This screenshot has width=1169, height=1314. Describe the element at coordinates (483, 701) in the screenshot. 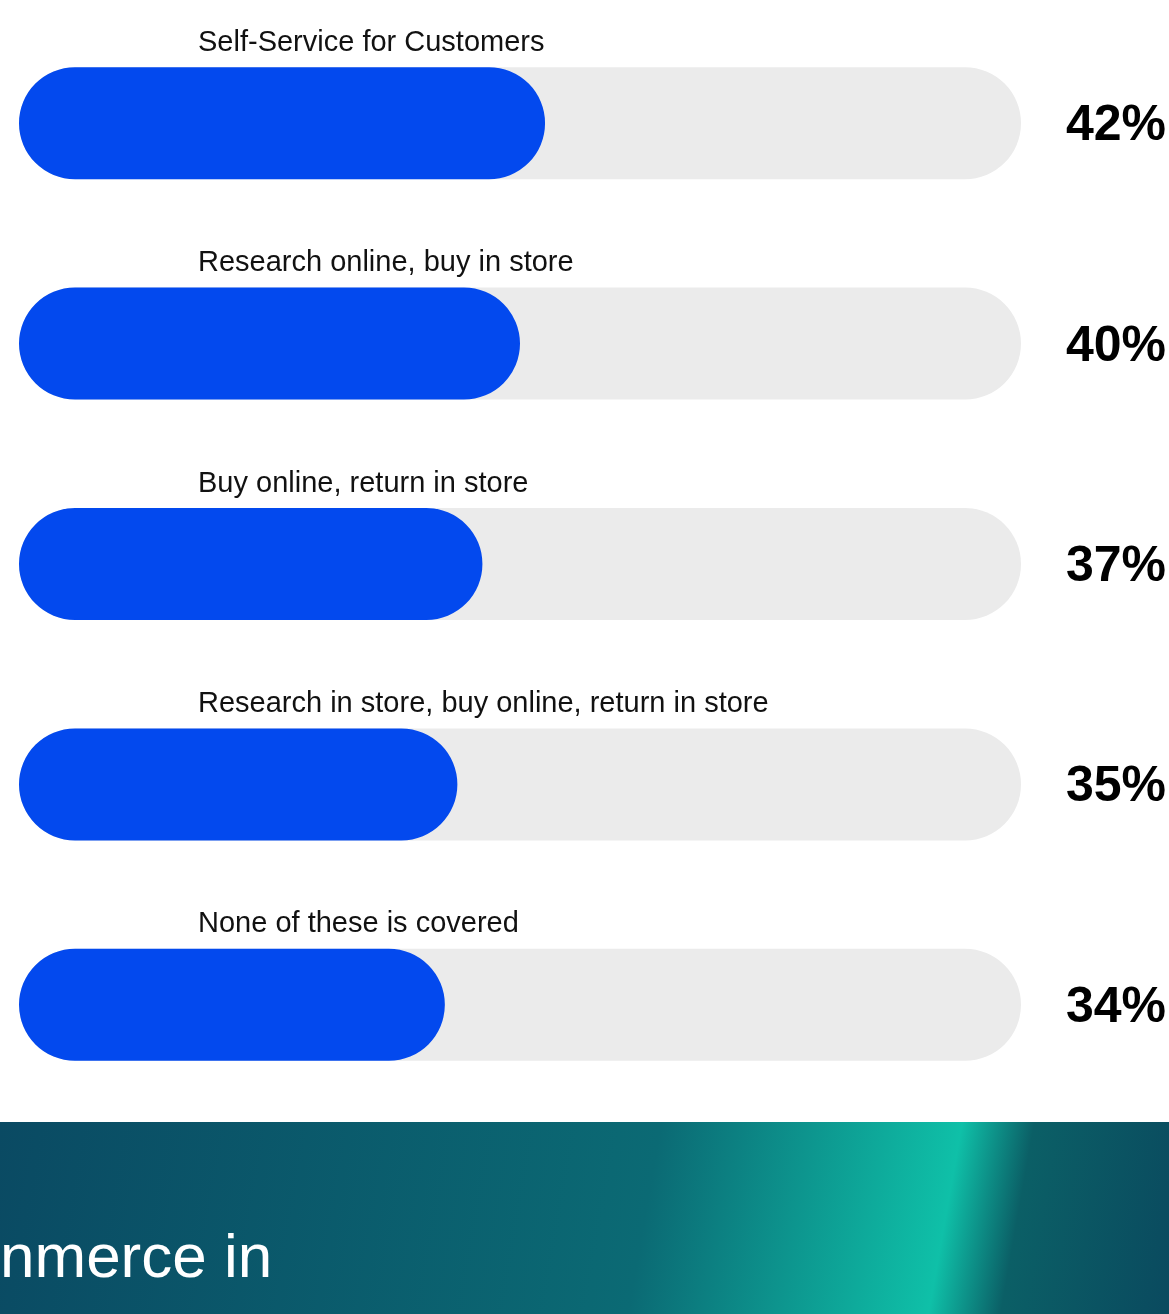

I see `y-tick-label: Research in store, buy online, return in store` at that location.